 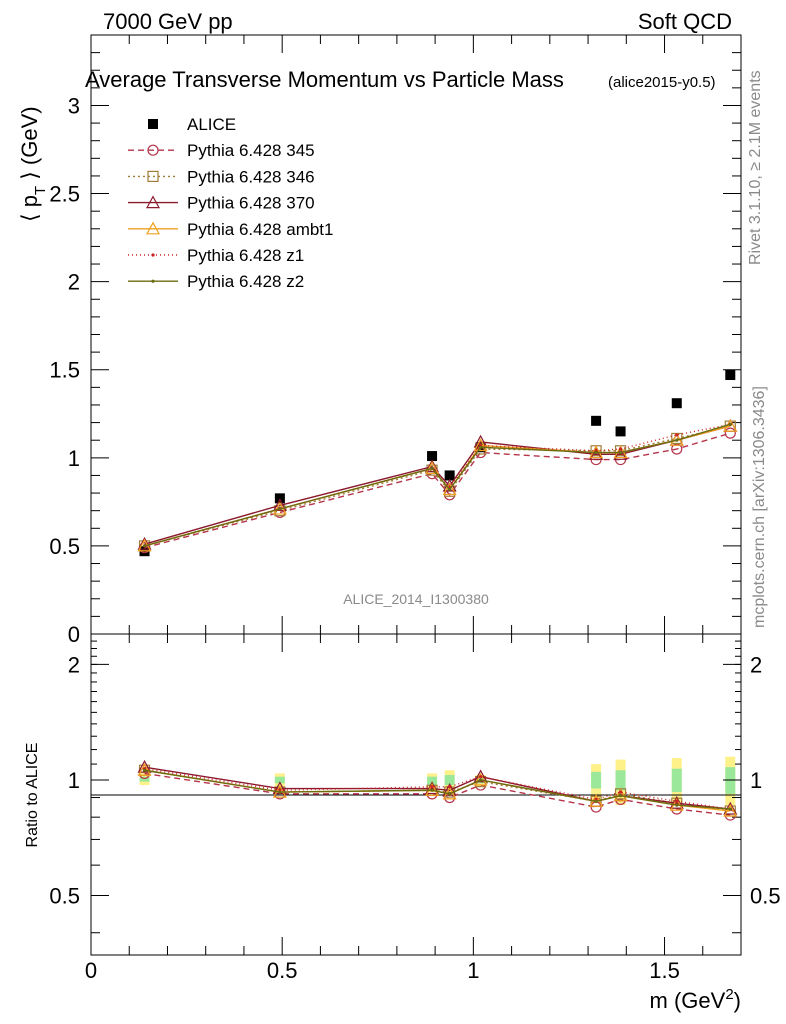 What do you see at coordinates (211, 124) in the screenshot?
I see `legend-label: ALICE` at bounding box center [211, 124].